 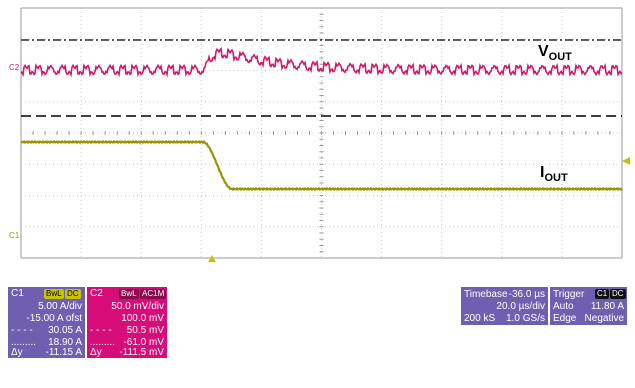 What do you see at coordinates (17, 352) in the screenshot?
I see `c1-delta-label: Δy` at bounding box center [17, 352].